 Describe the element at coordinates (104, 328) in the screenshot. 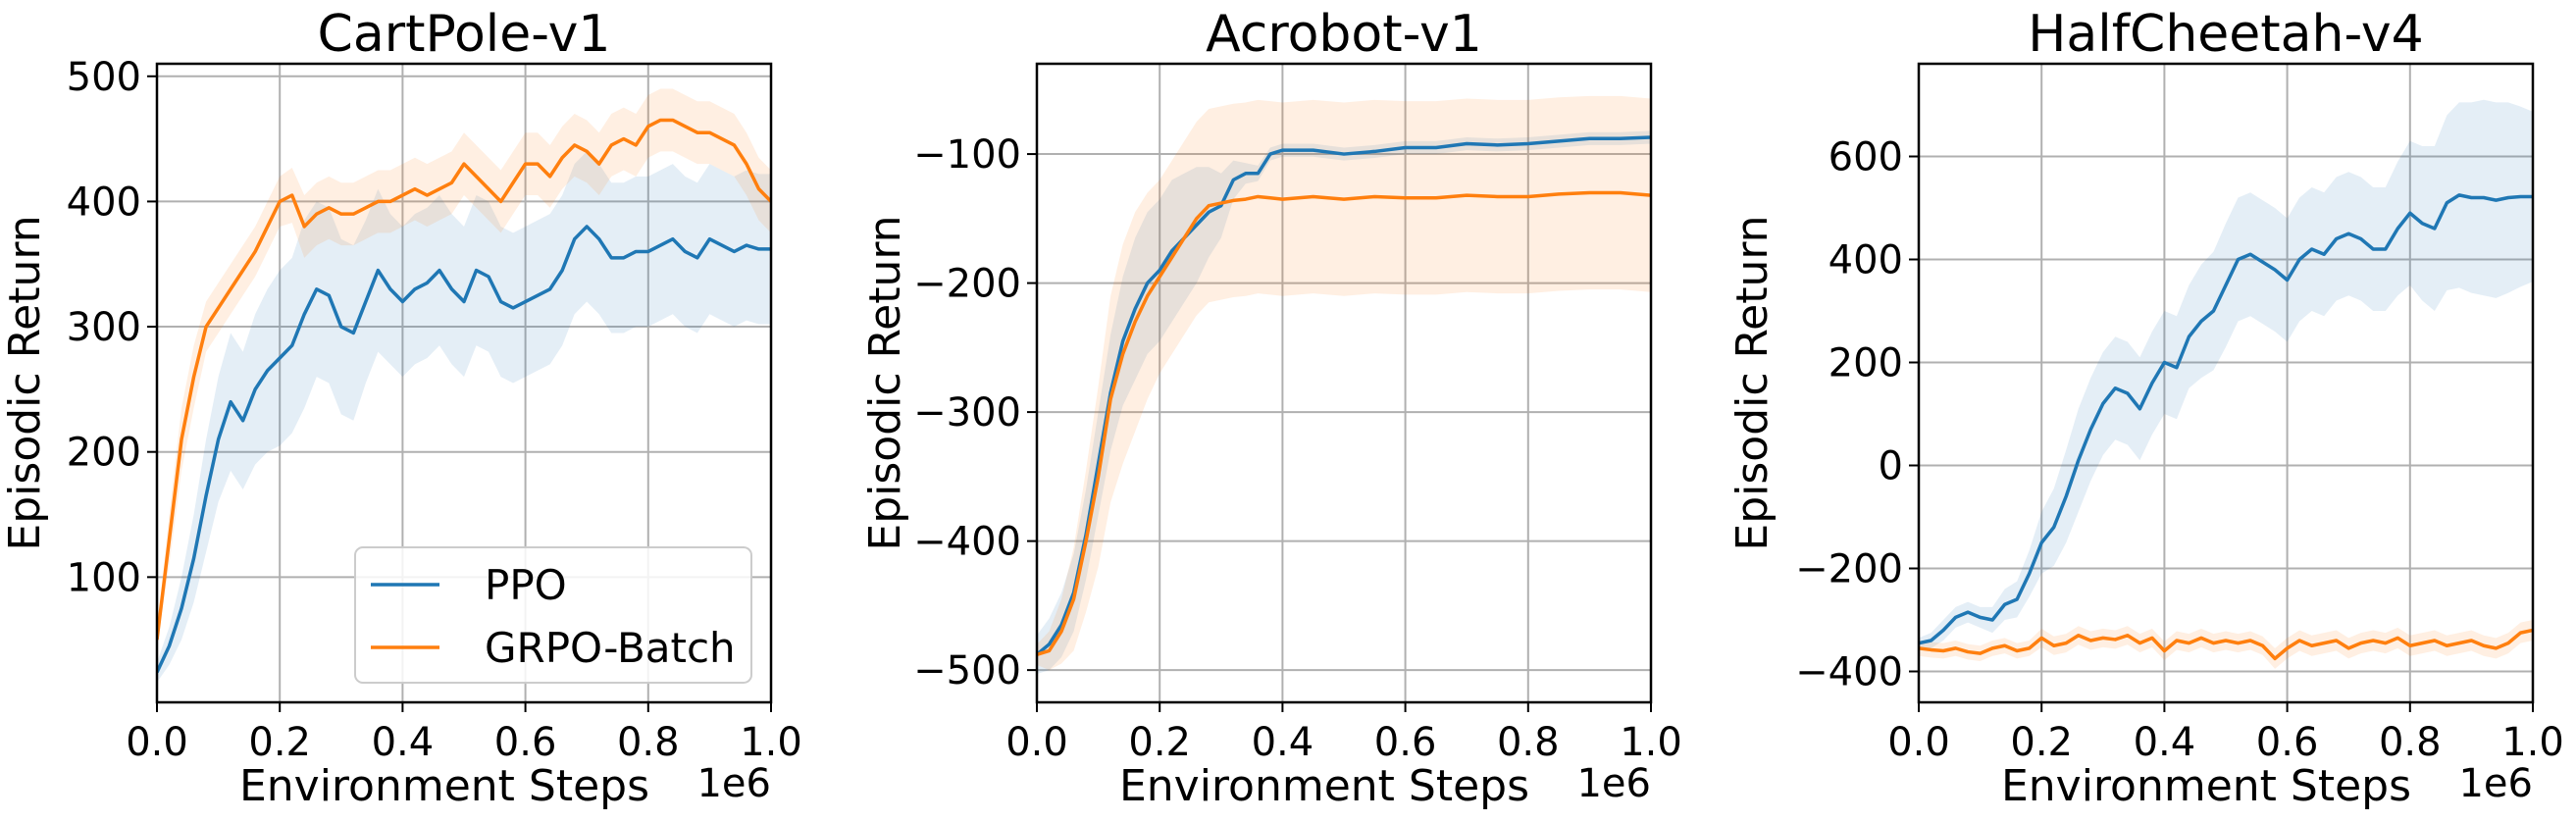

I see `y-tick-label: 300` at that location.